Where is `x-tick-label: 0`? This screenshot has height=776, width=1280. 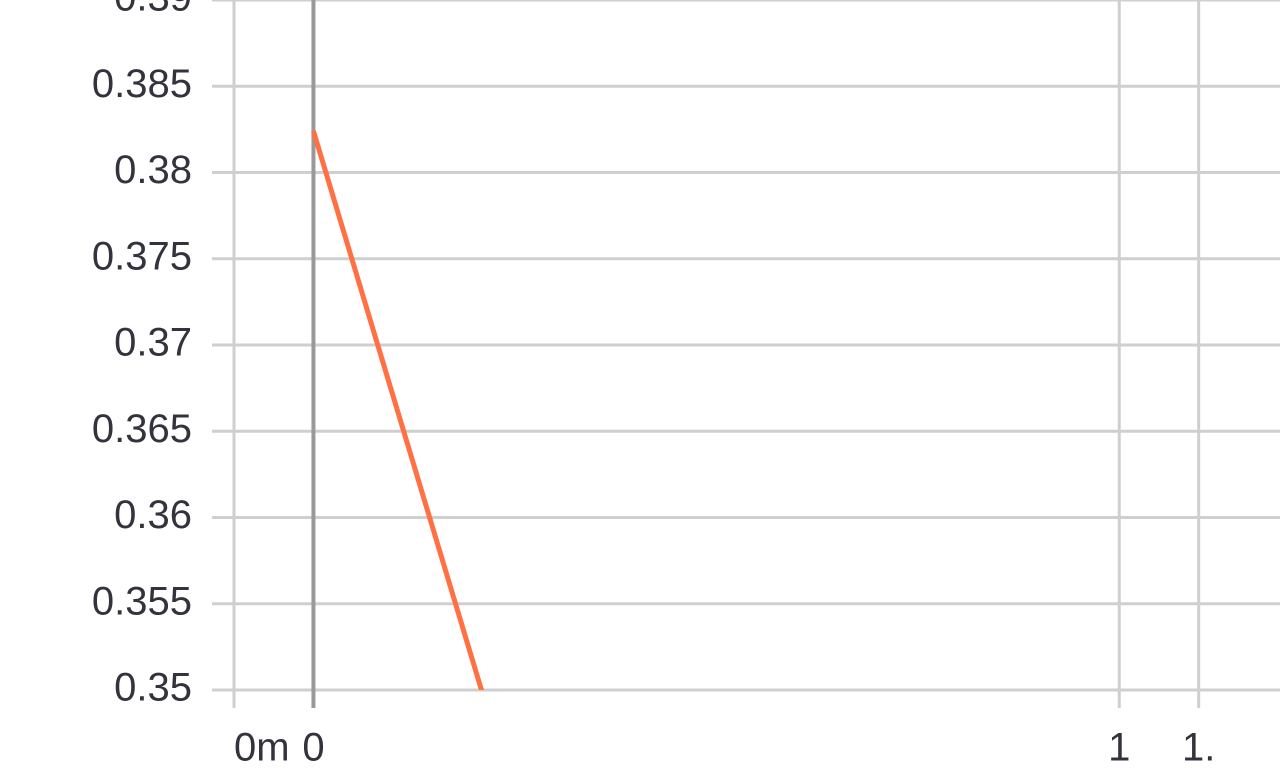 x-tick-label: 0 is located at coordinates (313, 748).